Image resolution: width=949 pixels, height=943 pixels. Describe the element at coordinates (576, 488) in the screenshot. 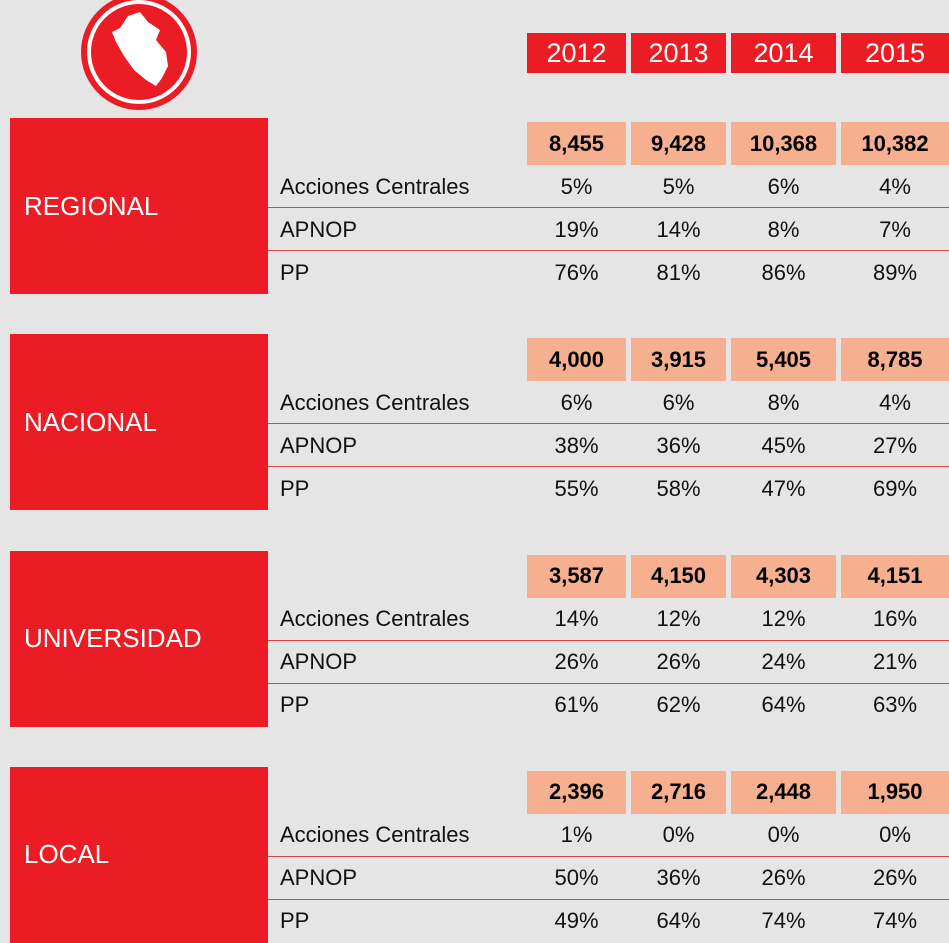

I see `value-cell: 55%` at that location.